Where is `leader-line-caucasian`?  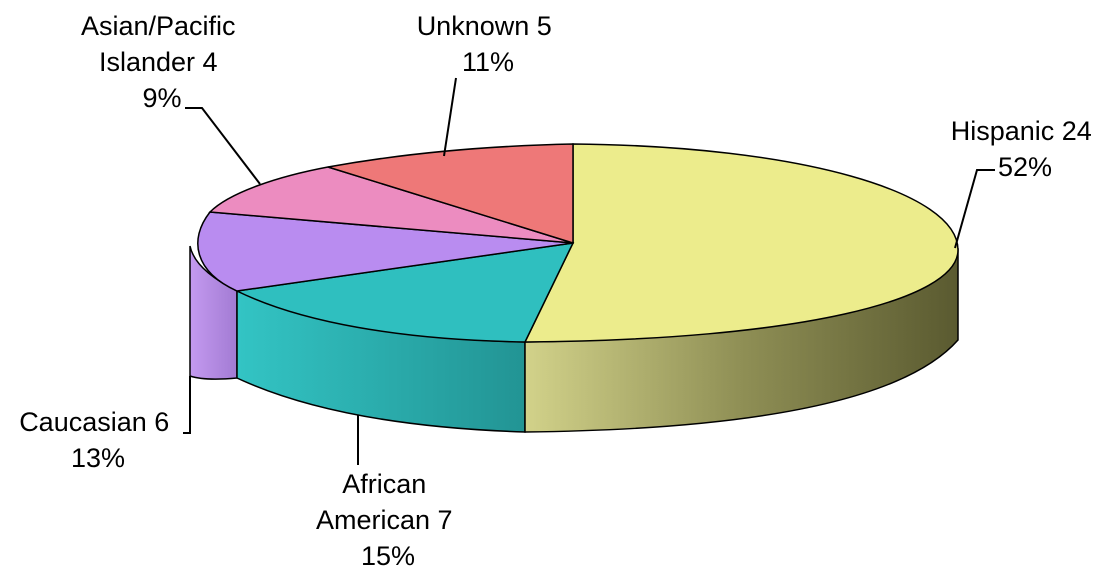
leader-line-caucasian is located at coordinates (187, 405).